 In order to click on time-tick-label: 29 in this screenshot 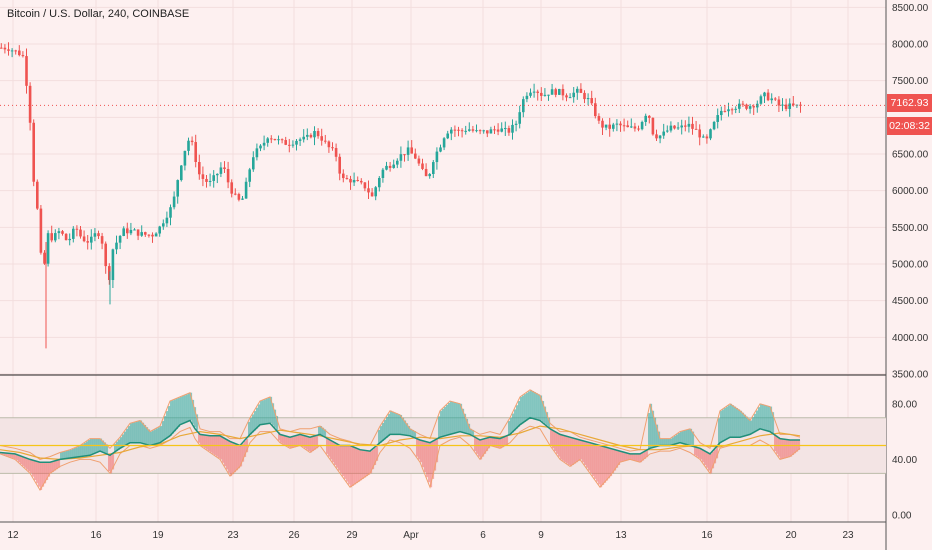, I will do `click(352, 535)`.